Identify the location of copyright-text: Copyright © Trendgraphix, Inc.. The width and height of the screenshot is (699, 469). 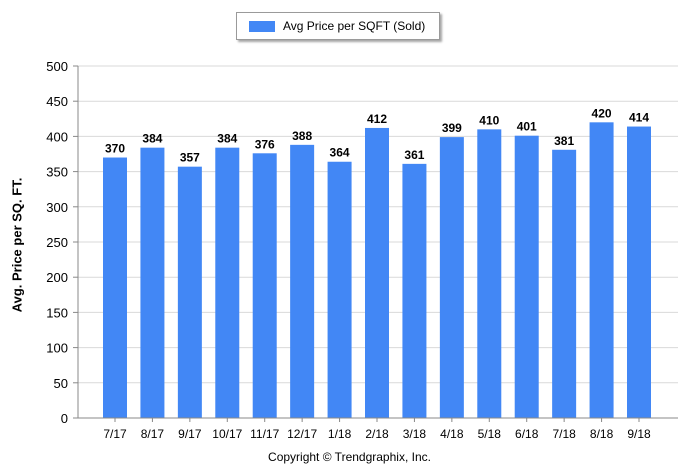
(349, 457).